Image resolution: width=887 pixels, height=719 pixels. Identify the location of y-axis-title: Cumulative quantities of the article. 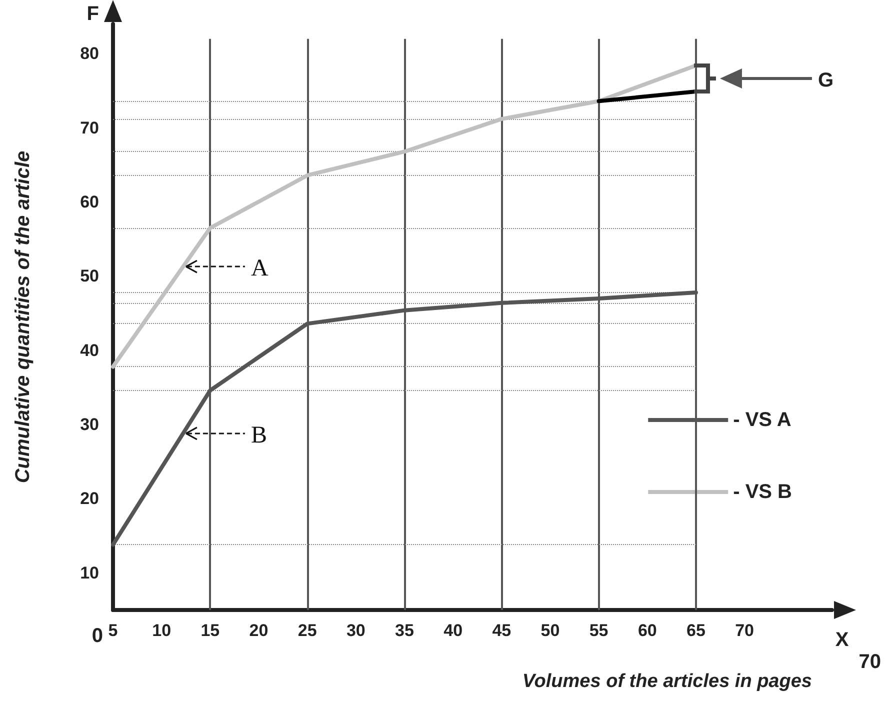
(23, 317).